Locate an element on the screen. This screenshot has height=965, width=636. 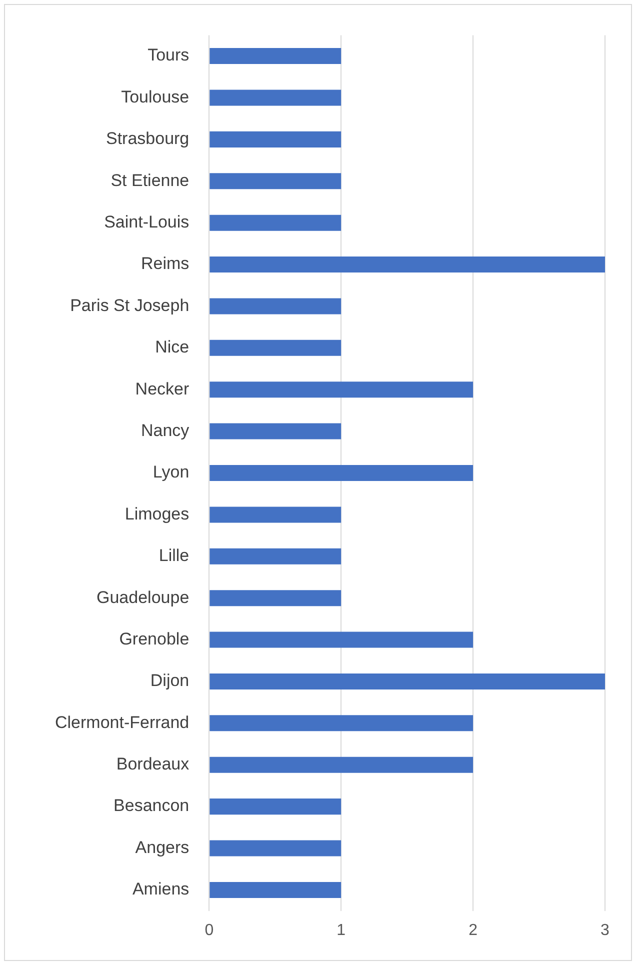
y-tick-label: Necker is located at coordinates (162, 388).